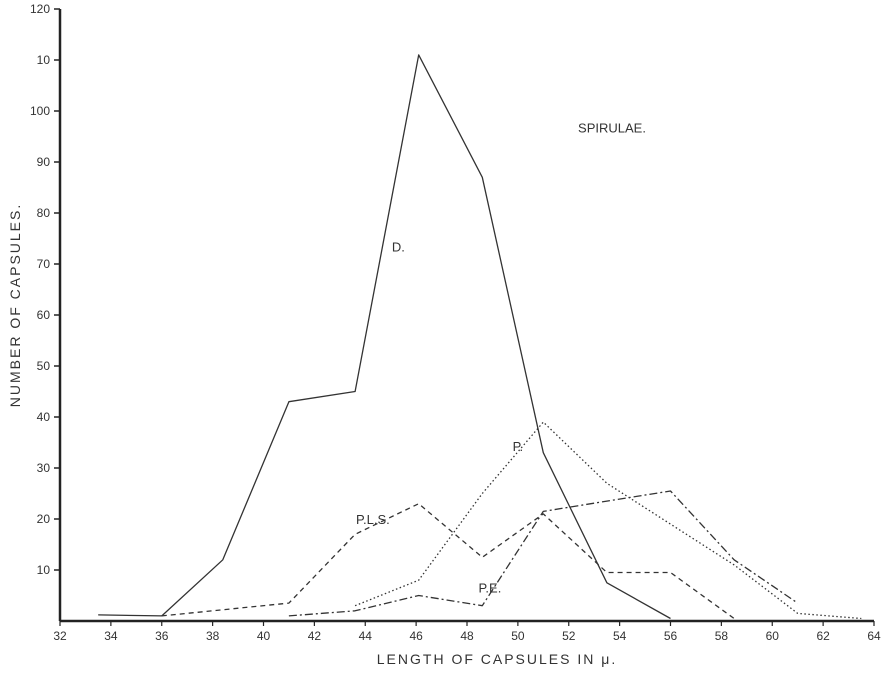 This screenshot has height=673, width=885. I want to click on x-axis-title: LENGTH OF CAPSULES IN μ., so click(497, 659).